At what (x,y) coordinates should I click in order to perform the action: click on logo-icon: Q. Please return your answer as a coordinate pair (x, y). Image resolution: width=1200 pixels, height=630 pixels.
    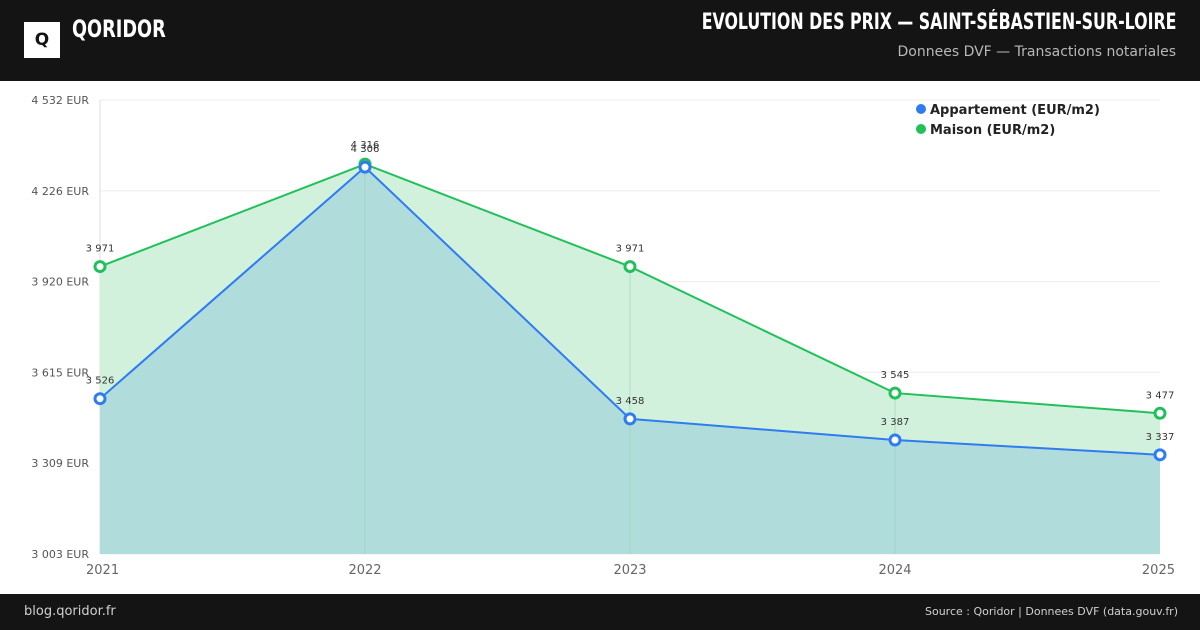
    Looking at the image, I should click on (42, 40).